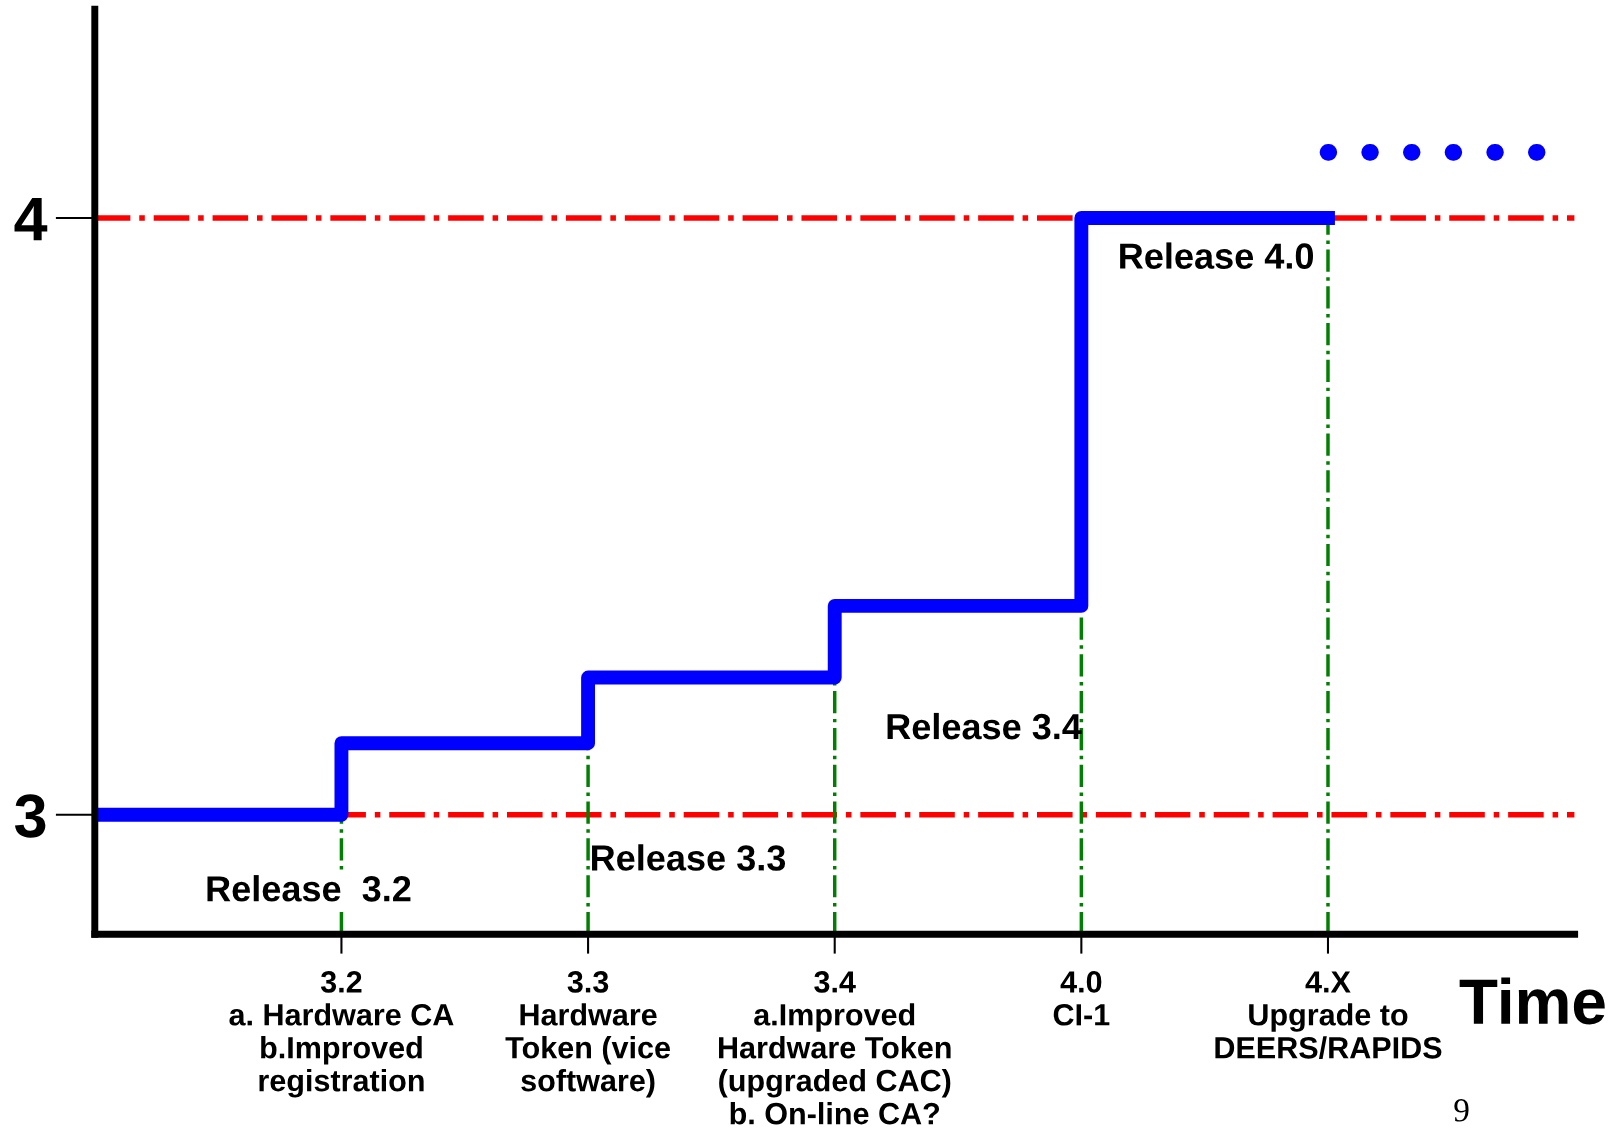  What do you see at coordinates (587, 1034) in the screenshot?
I see `x-tick-label: 3.3 Hardware Token (vice software)` at bounding box center [587, 1034].